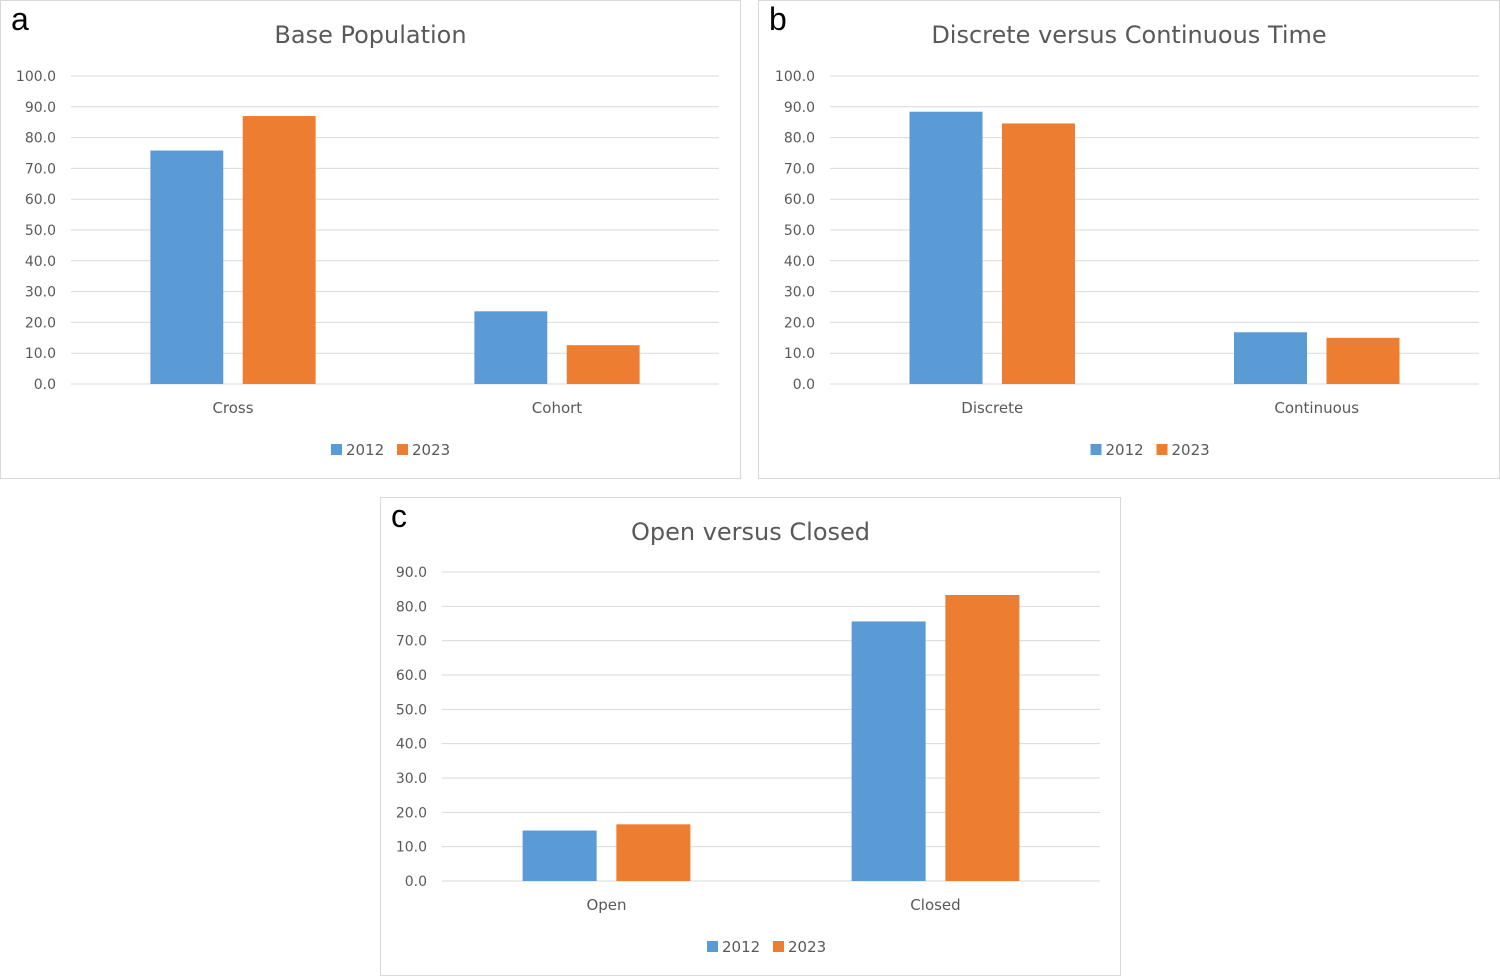  Describe the element at coordinates (946, 247) in the screenshot. I see `bar-2012-discrete` at that location.